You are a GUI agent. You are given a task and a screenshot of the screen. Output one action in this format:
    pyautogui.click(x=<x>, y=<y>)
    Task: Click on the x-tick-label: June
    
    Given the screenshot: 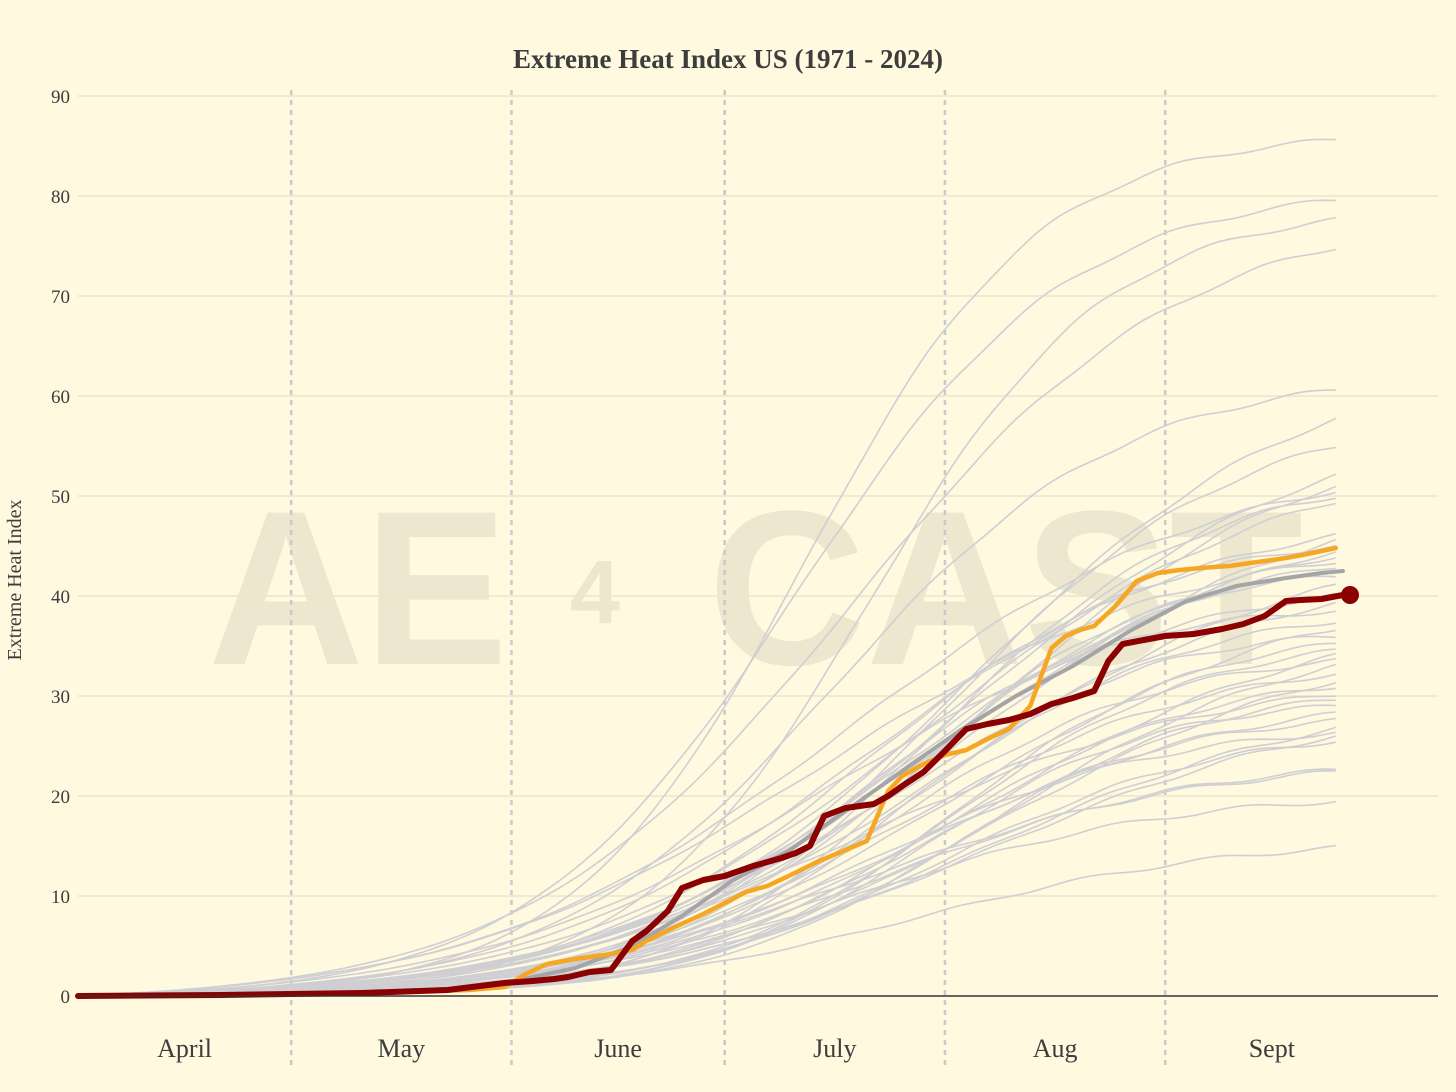 What is the action you would take?
    pyautogui.click(x=618, y=1048)
    